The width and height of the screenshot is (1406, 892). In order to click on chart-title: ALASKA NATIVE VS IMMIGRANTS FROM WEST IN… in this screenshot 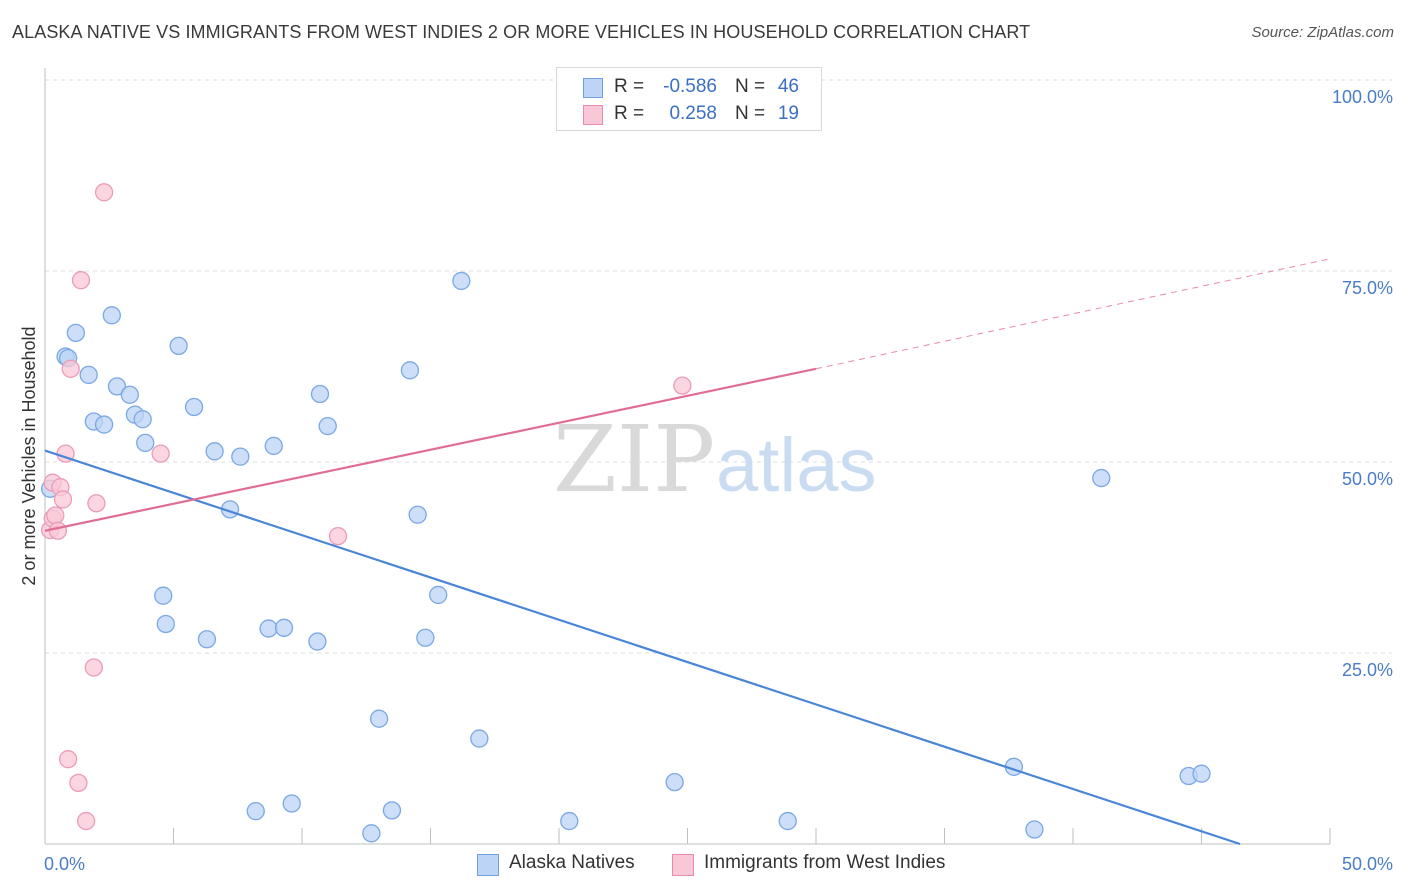, I will do `click(521, 32)`.